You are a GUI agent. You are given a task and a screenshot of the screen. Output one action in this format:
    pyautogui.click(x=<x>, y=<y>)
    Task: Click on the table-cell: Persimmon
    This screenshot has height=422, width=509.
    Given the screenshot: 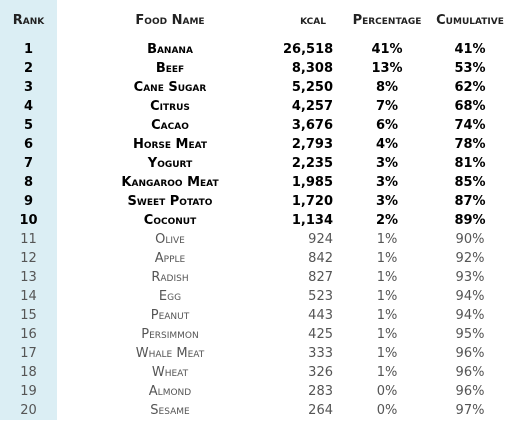 What is the action you would take?
    pyautogui.click(x=170, y=334)
    